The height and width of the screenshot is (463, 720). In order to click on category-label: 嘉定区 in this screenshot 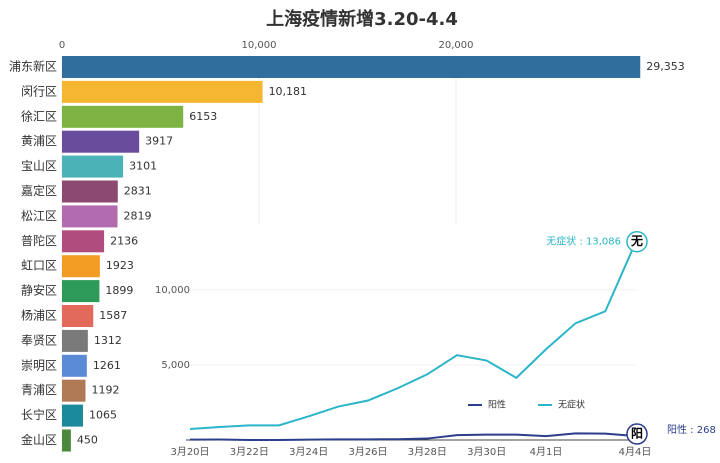, I will do `click(39, 190)`.